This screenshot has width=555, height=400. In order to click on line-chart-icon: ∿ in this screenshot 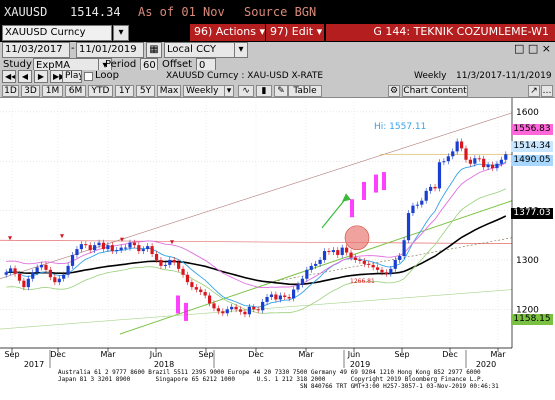, I will do `click(246, 91)`.